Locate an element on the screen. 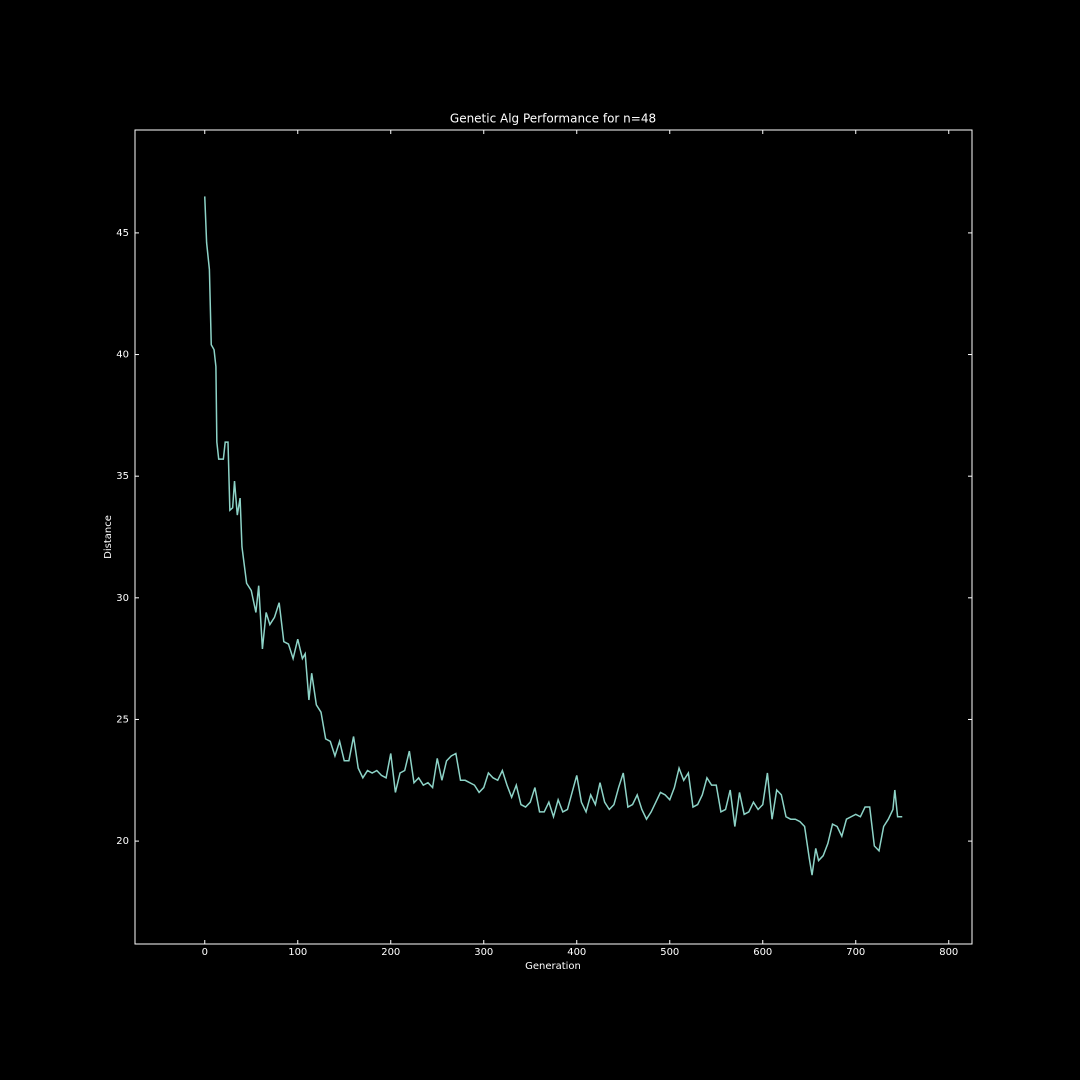 The height and width of the screenshot is (1080, 1080). x-tick-label: 700 is located at coordinates (855, 952).